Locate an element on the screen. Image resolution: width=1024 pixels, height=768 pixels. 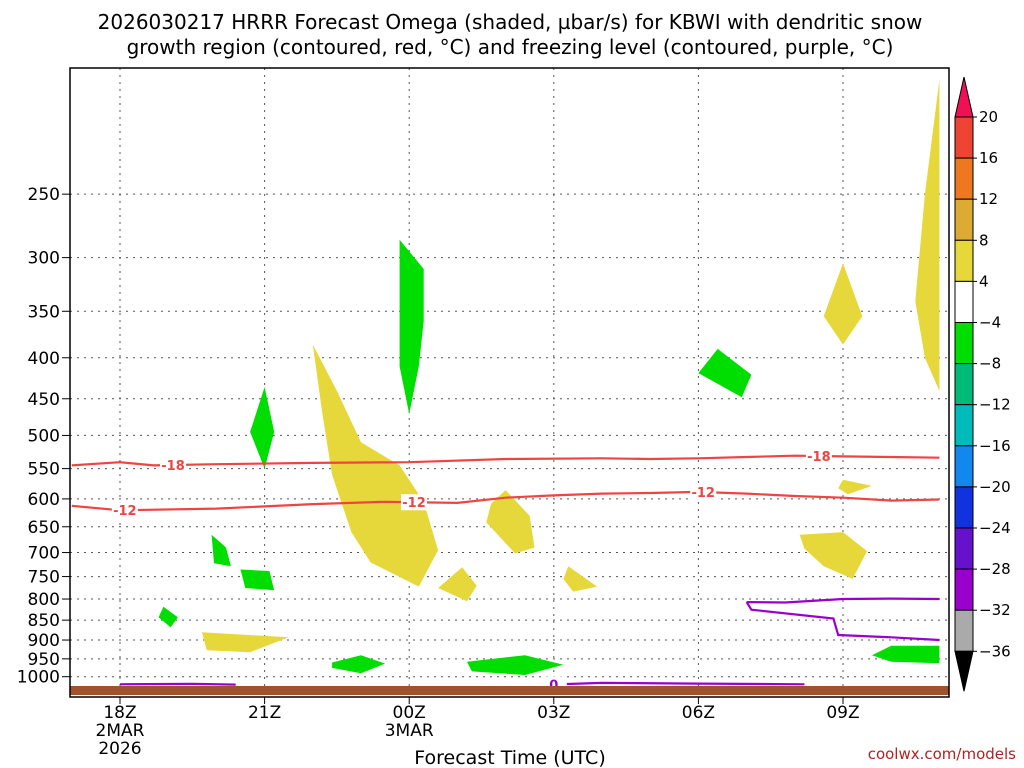
y-tick-label: 950 is located at coordinates (44, 660).